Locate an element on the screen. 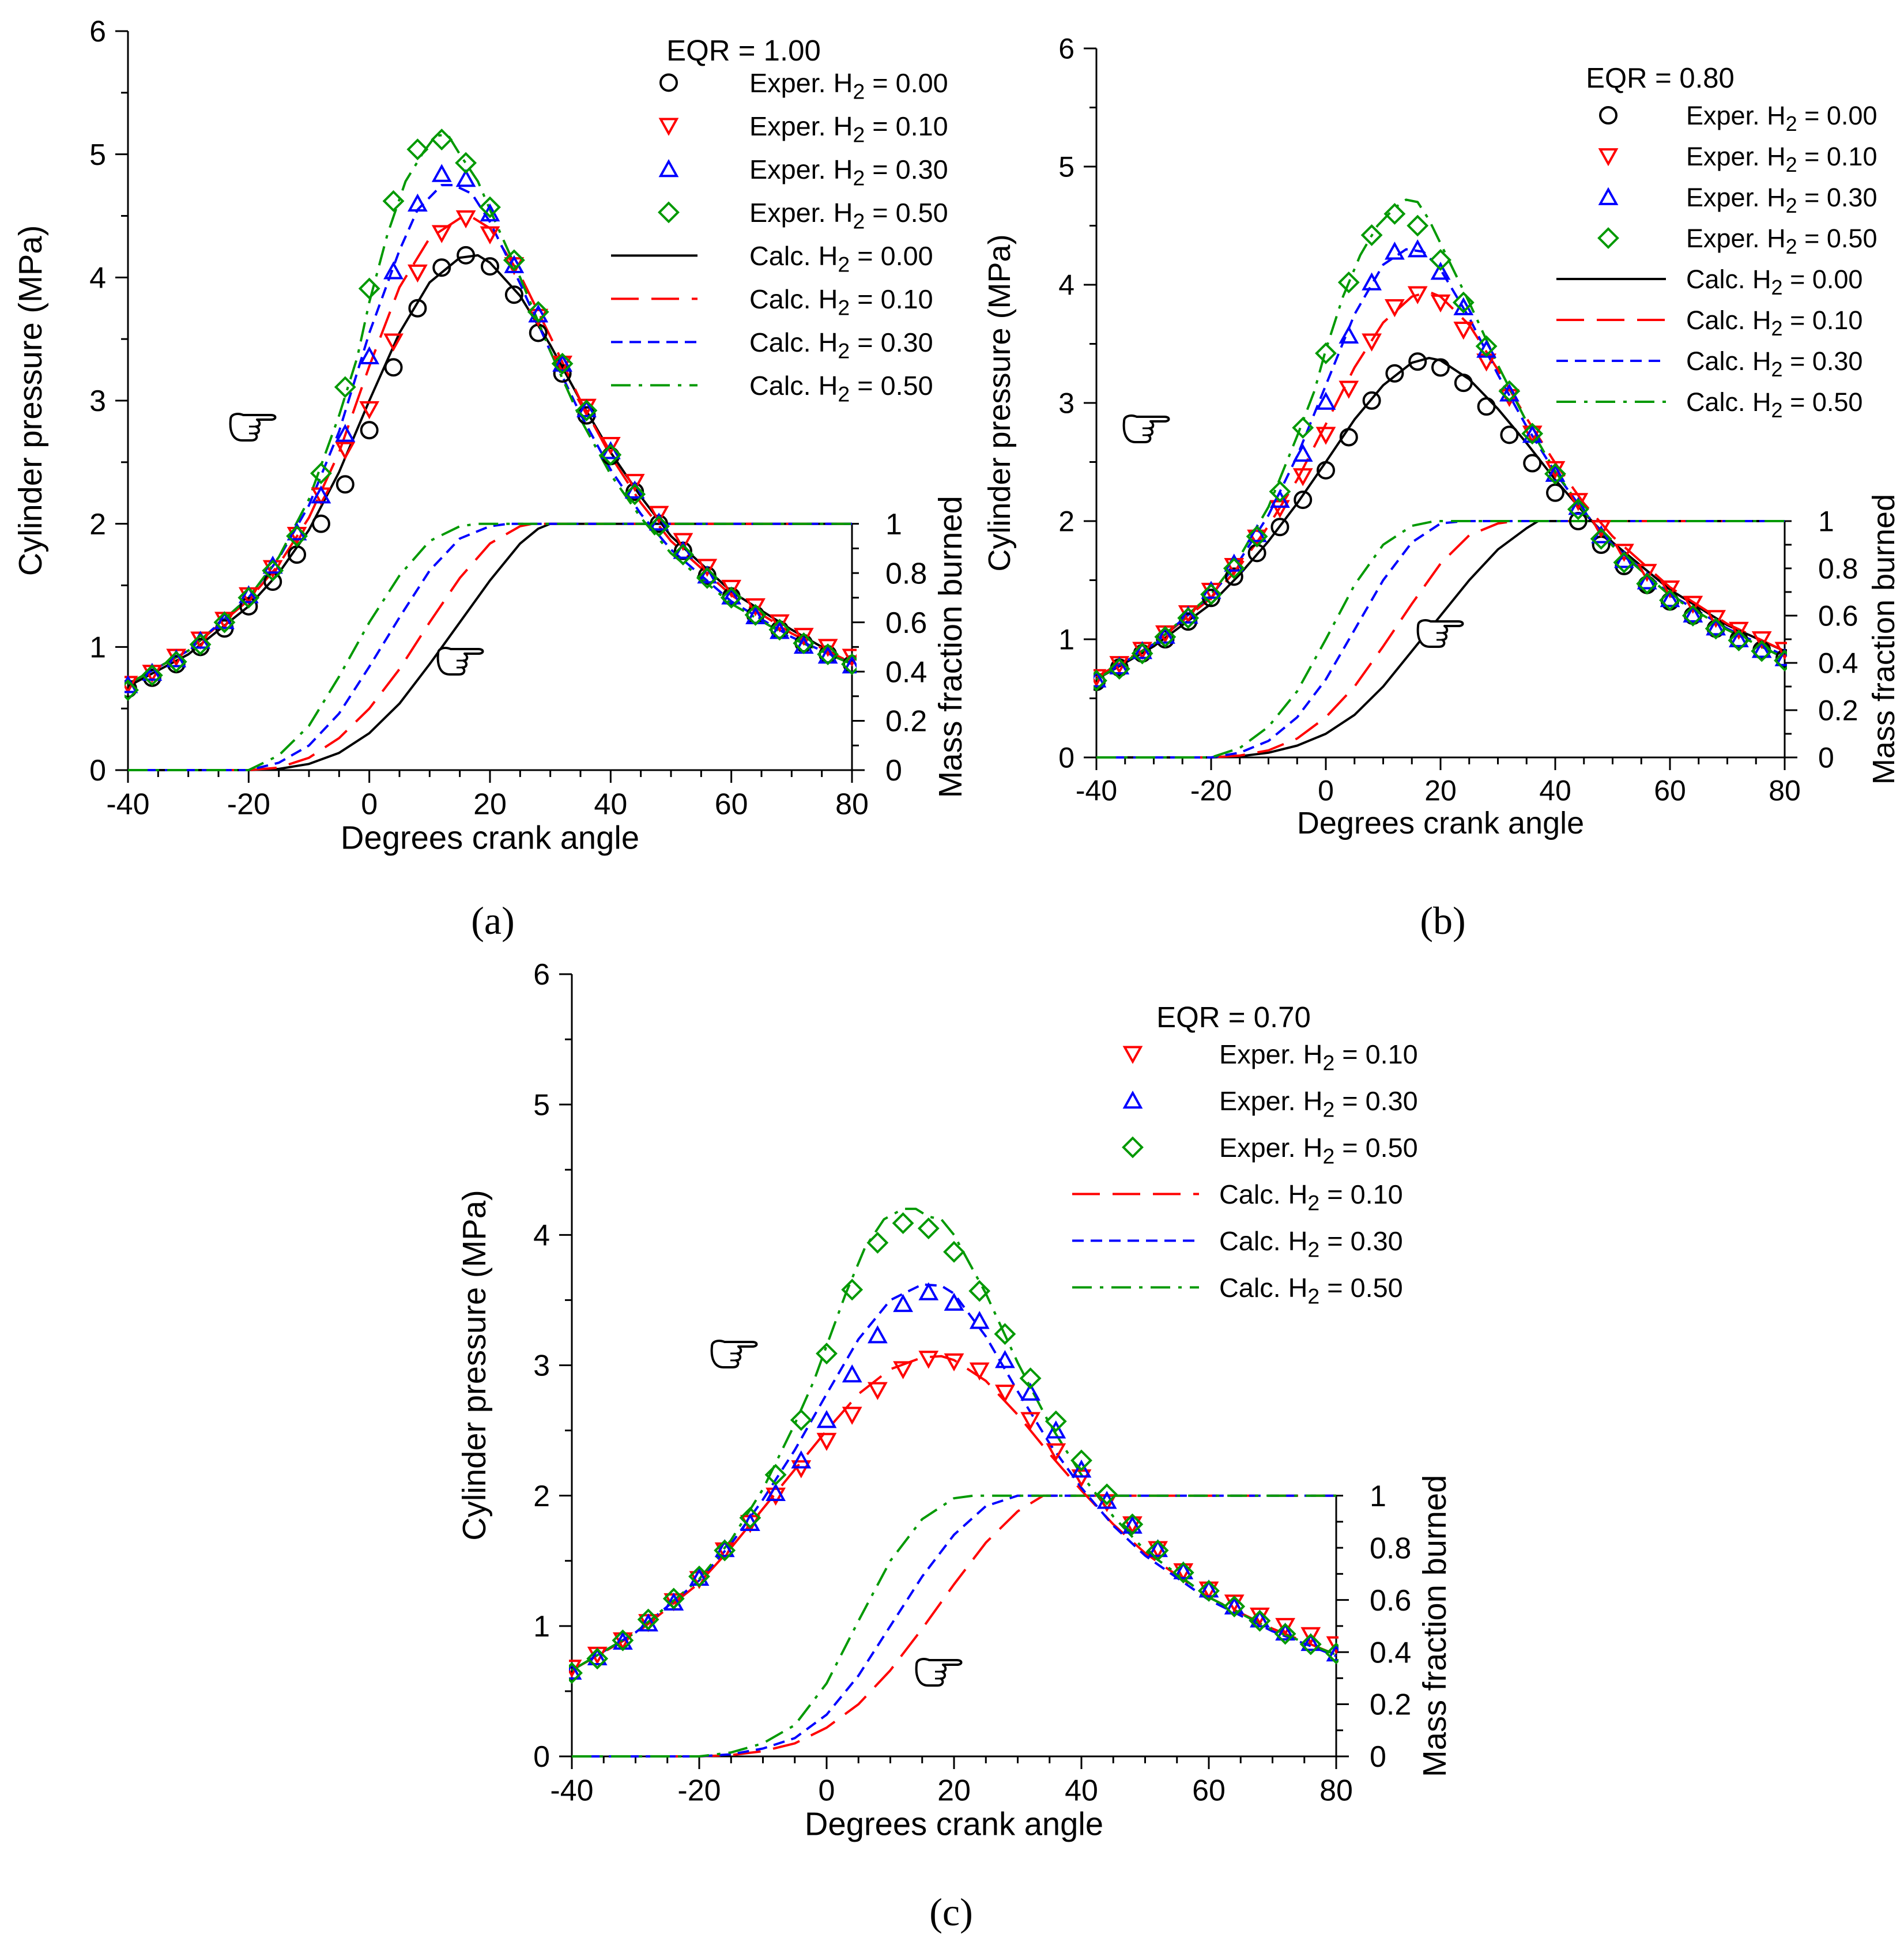 The height and width of the screenshot is (1942, 1904). y-tick-label: 6 is located at coordinates (97, 31).